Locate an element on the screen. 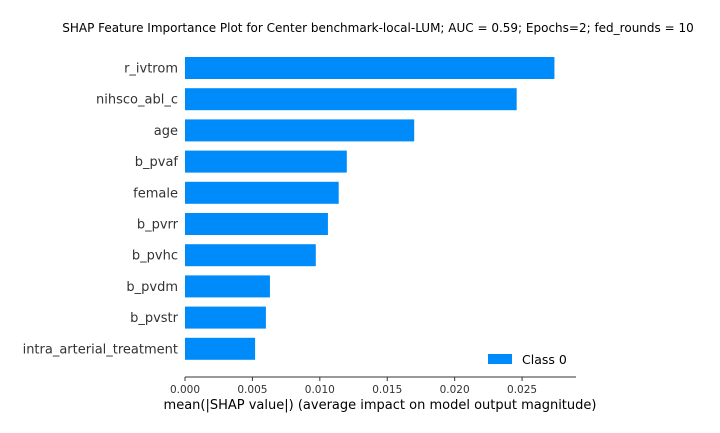  bar-female is located at coordinates (262, 192).